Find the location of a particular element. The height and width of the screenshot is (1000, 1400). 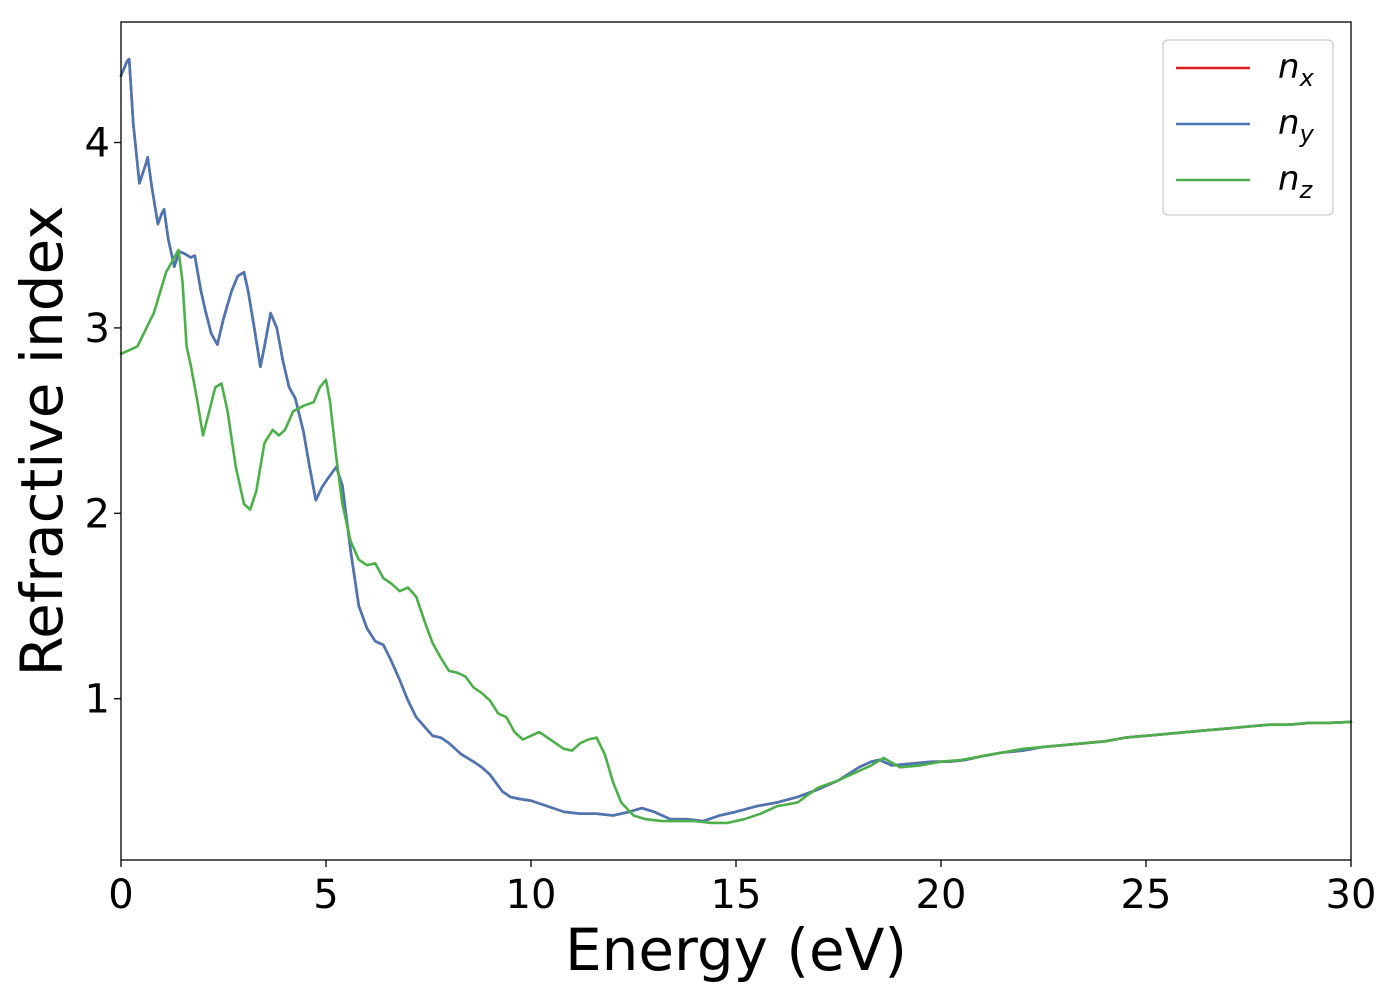

x-axis: 0 5 10 15 20 25 30 is located at coordinates (742, 889).